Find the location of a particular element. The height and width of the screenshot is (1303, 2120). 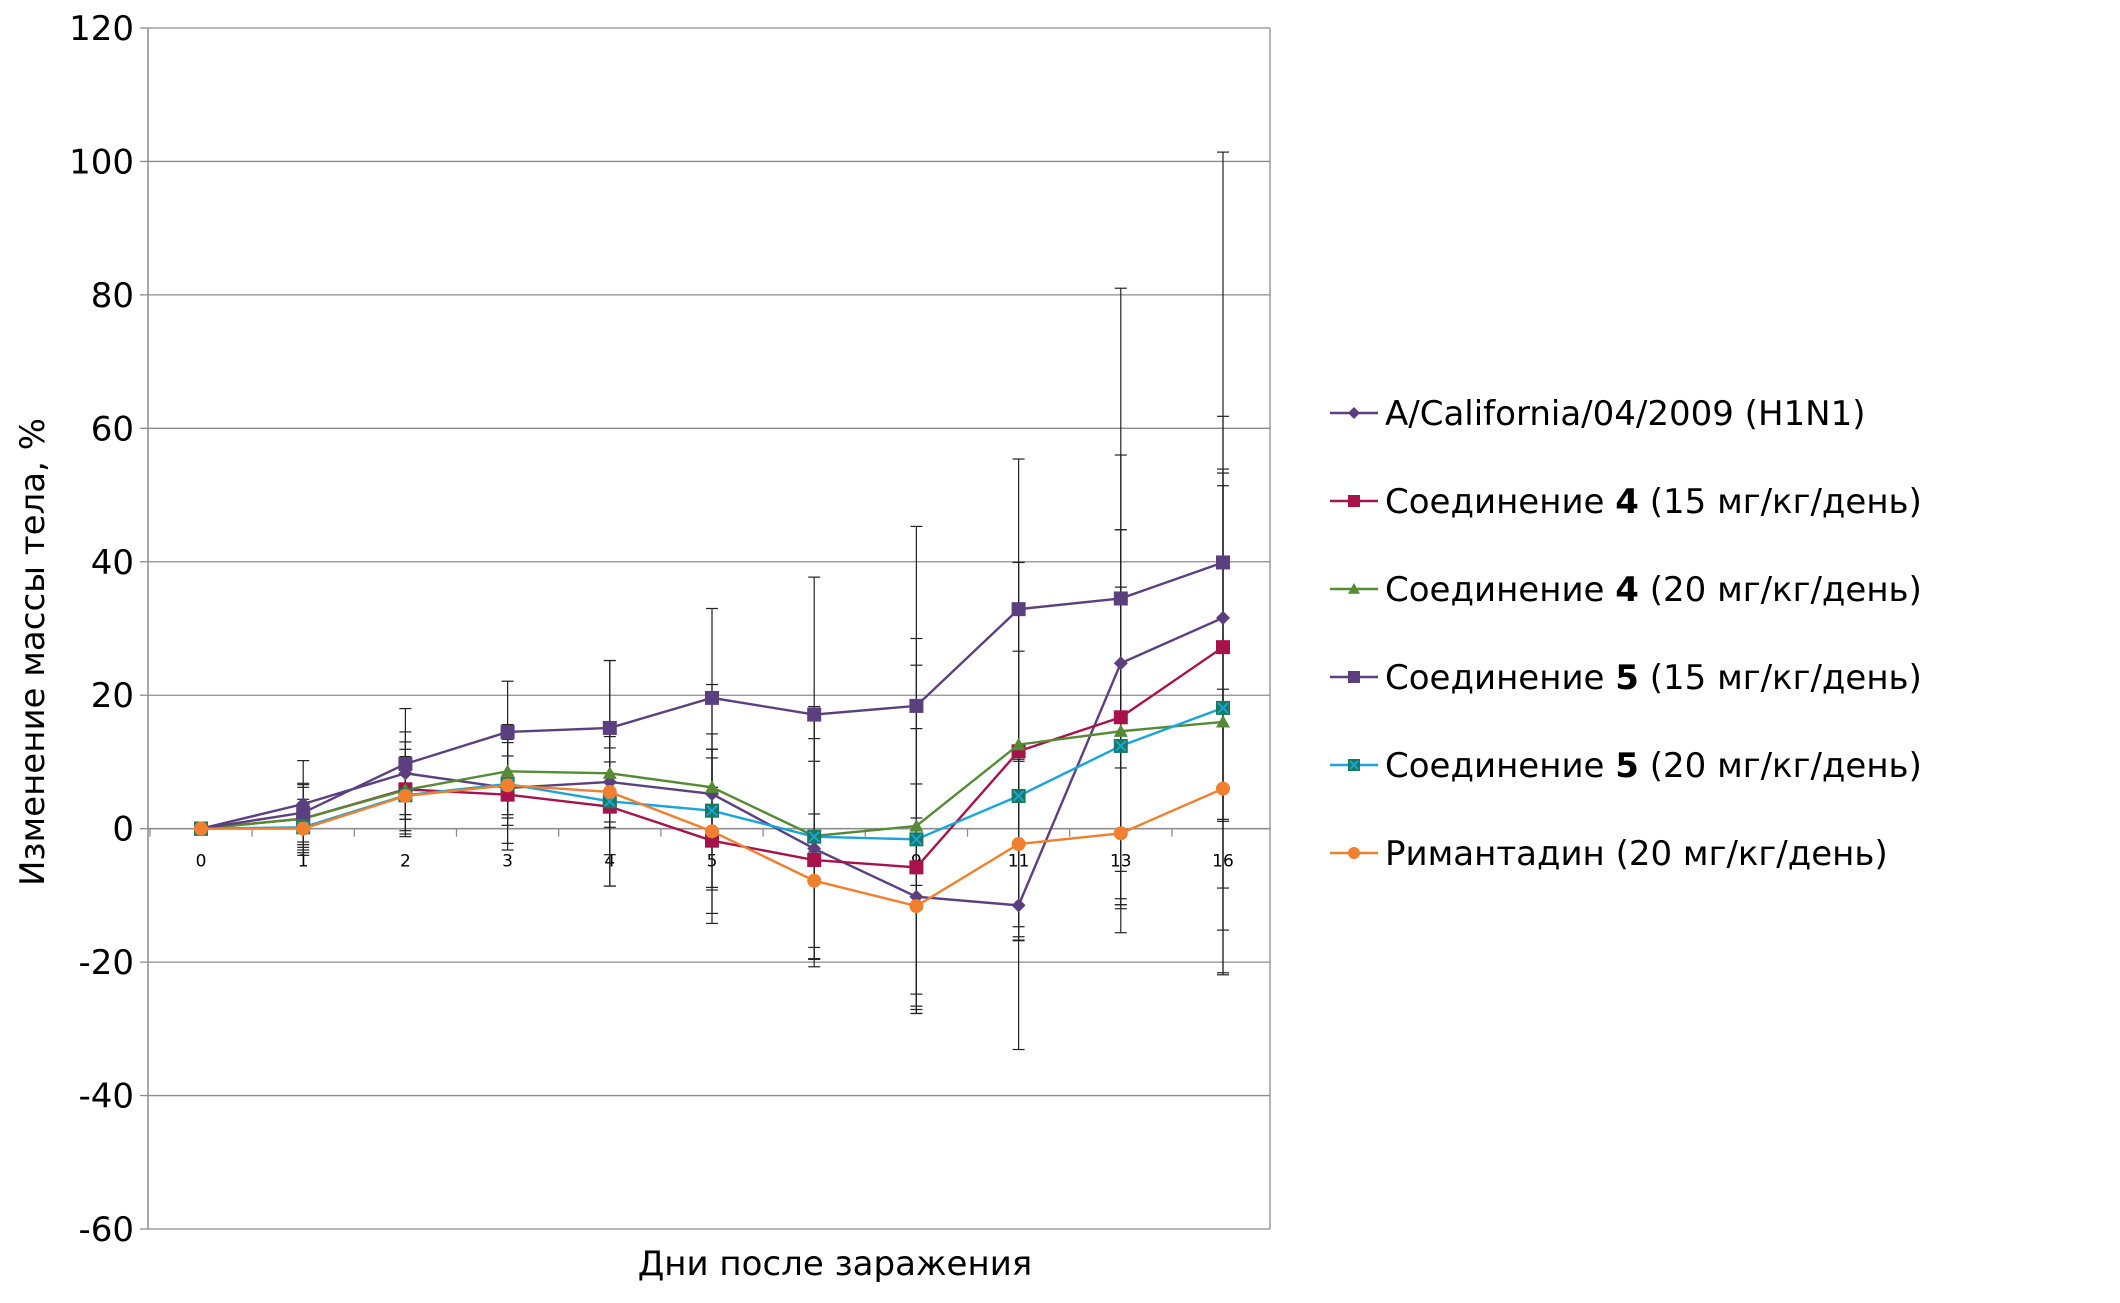

y-tick-label: 120 is located at coordinates (101, 29).